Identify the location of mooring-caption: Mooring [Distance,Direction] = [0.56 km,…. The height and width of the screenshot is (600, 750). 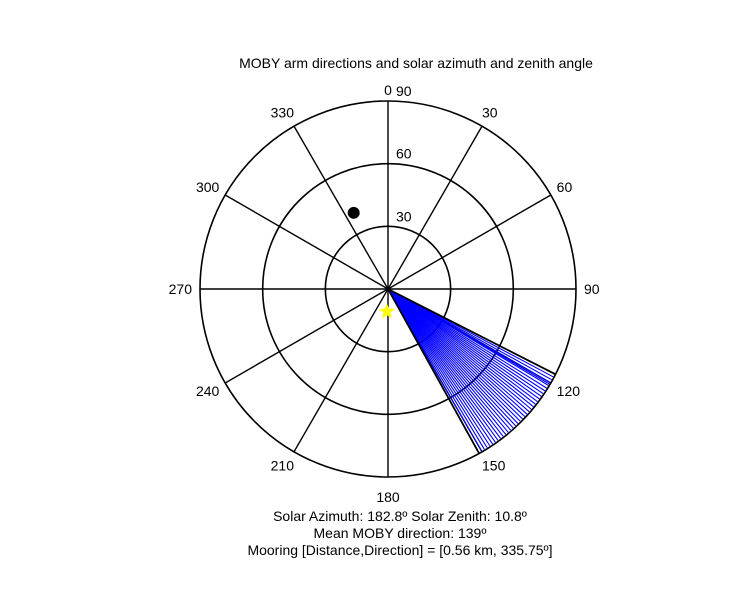
(400, 550).